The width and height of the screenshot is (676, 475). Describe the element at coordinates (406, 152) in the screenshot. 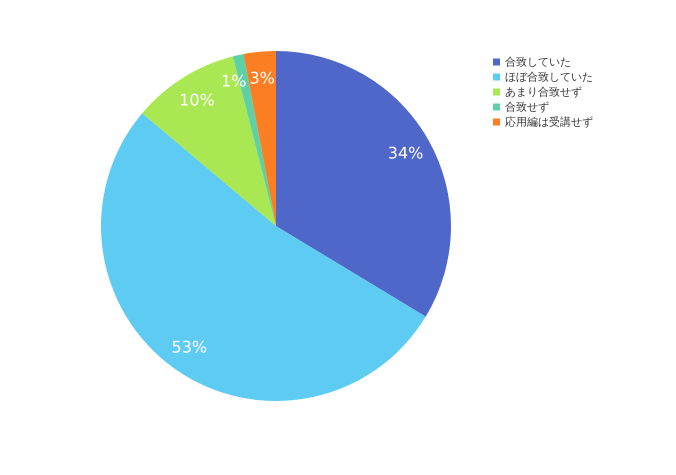

I see `data-label: 34%` at that location.